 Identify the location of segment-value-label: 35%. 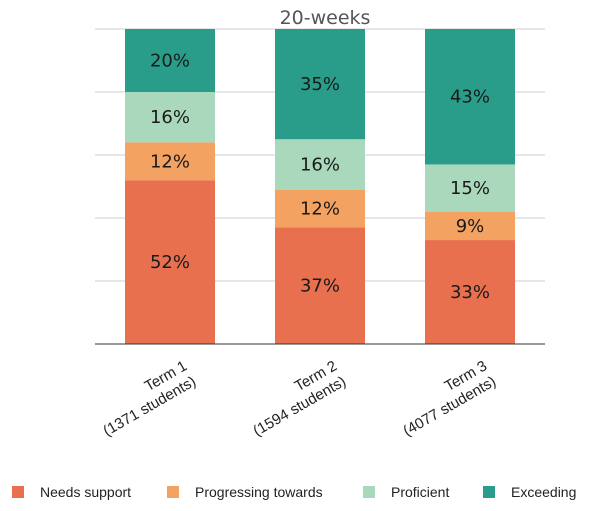
(320, 84).